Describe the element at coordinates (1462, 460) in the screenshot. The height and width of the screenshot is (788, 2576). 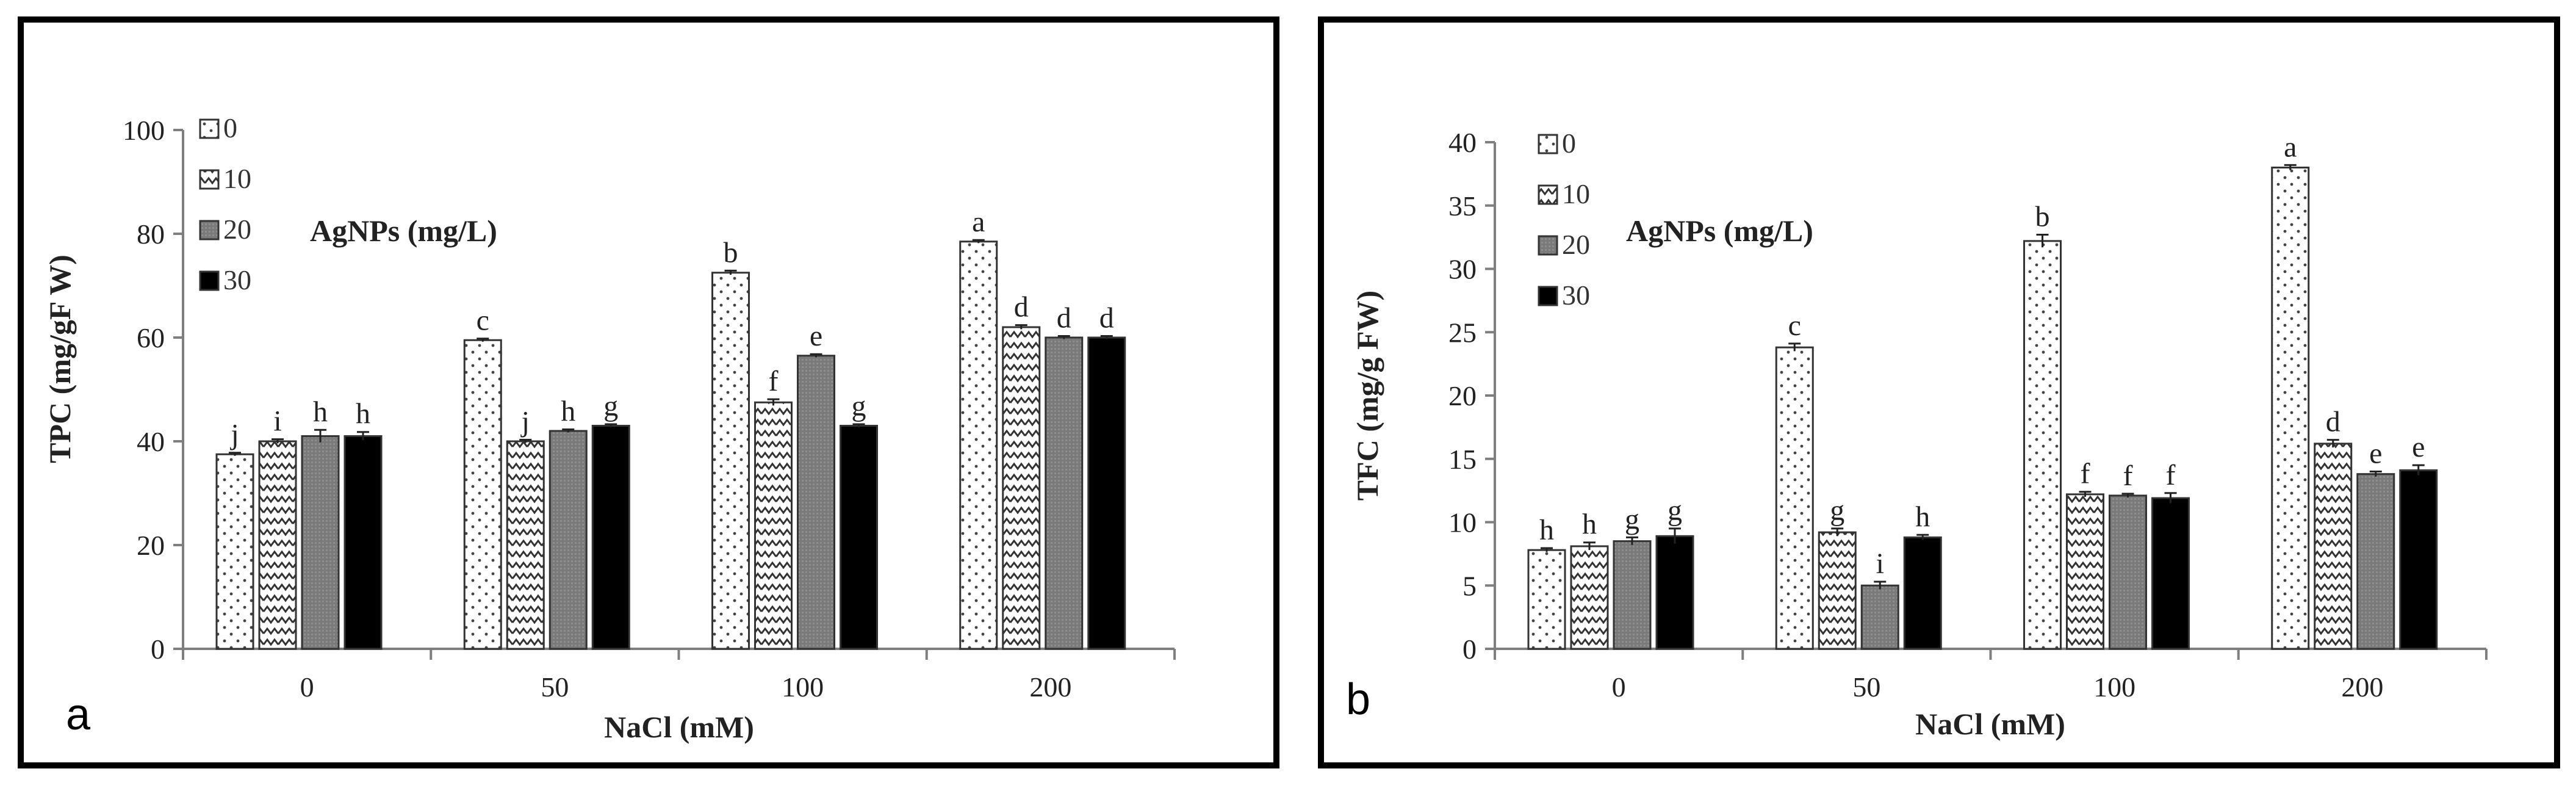
I see `y-tick-label: 15` at that location.